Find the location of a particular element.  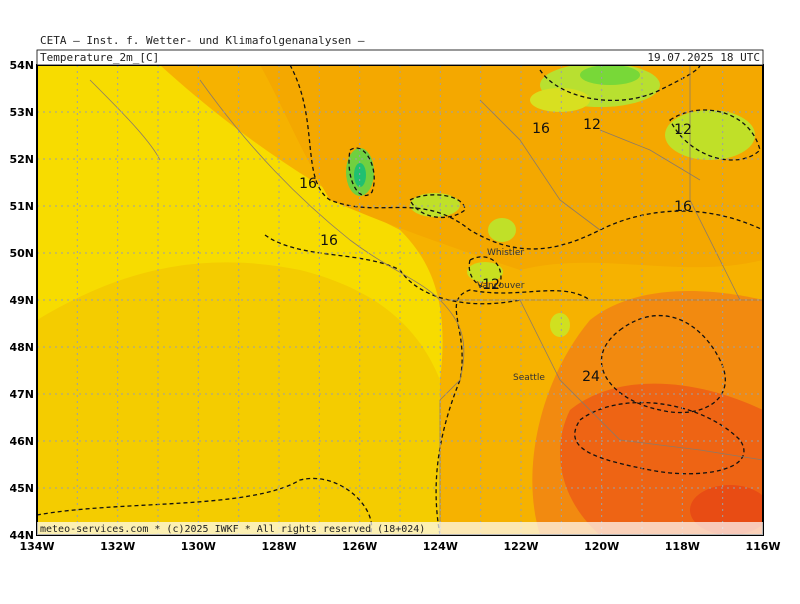

title-bar is located at coordinates (400, 57).